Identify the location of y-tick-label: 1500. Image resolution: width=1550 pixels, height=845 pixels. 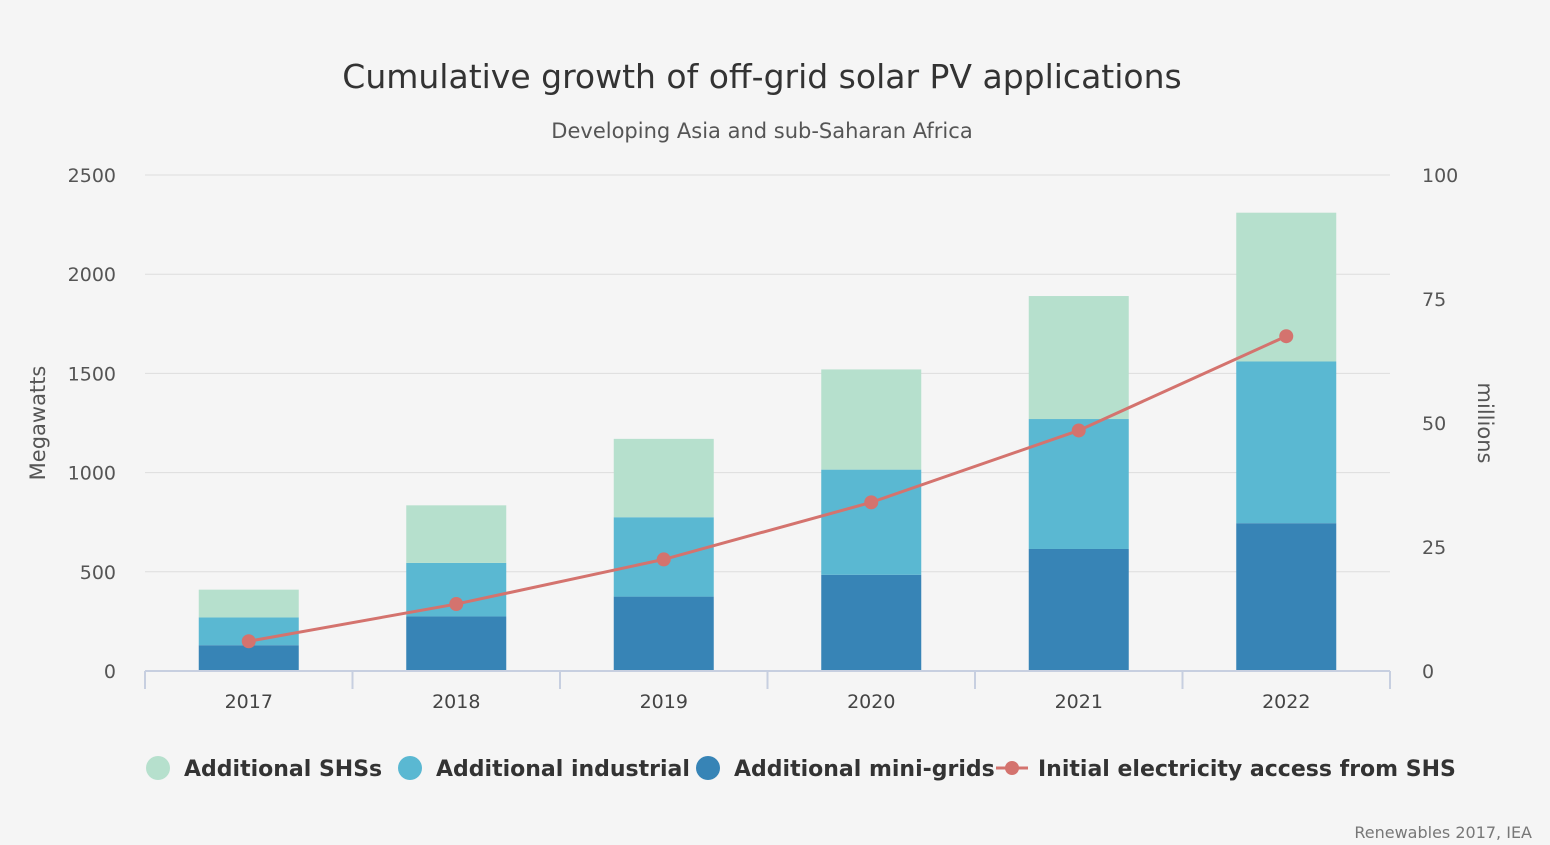
(92, 374).